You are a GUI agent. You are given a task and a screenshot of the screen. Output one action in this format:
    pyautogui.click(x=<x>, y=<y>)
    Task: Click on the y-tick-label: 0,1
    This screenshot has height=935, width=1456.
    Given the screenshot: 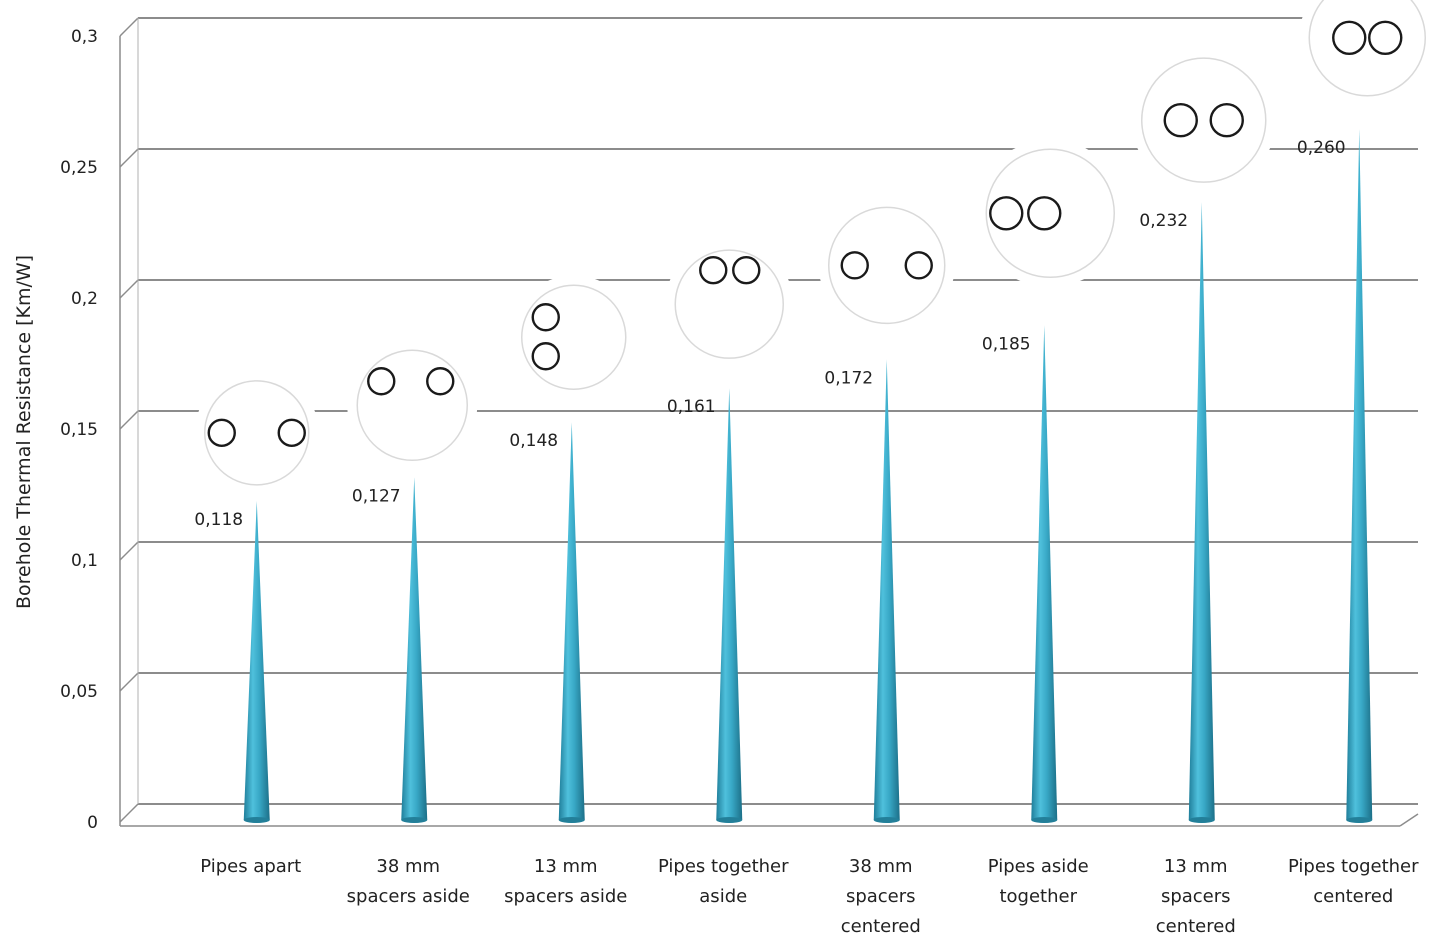 What is the action you would take?
    pyautogui.click(x=84, y=561)
    